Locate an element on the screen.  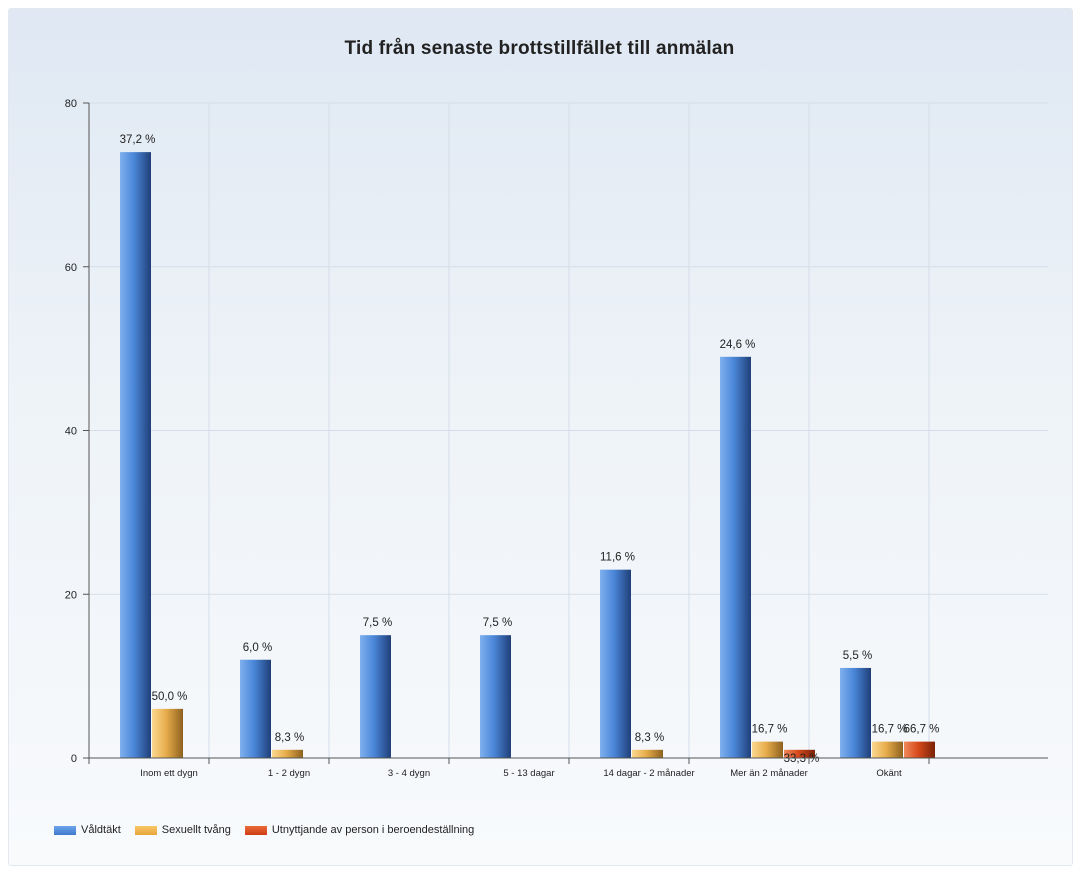
data-label: 37,2 % is located at coordinates (138, 140).